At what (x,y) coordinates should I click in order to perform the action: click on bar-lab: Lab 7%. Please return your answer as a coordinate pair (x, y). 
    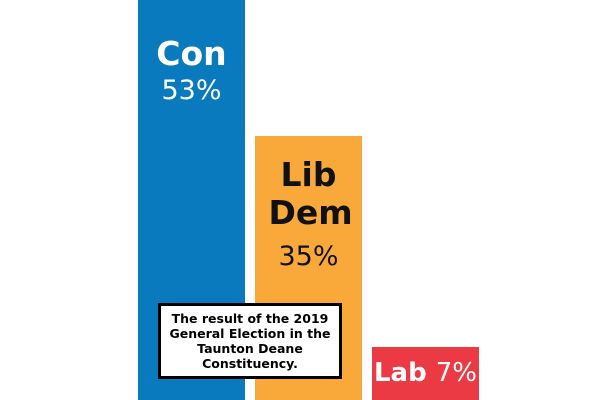
    Looking at the image, I should click on (425, 373).